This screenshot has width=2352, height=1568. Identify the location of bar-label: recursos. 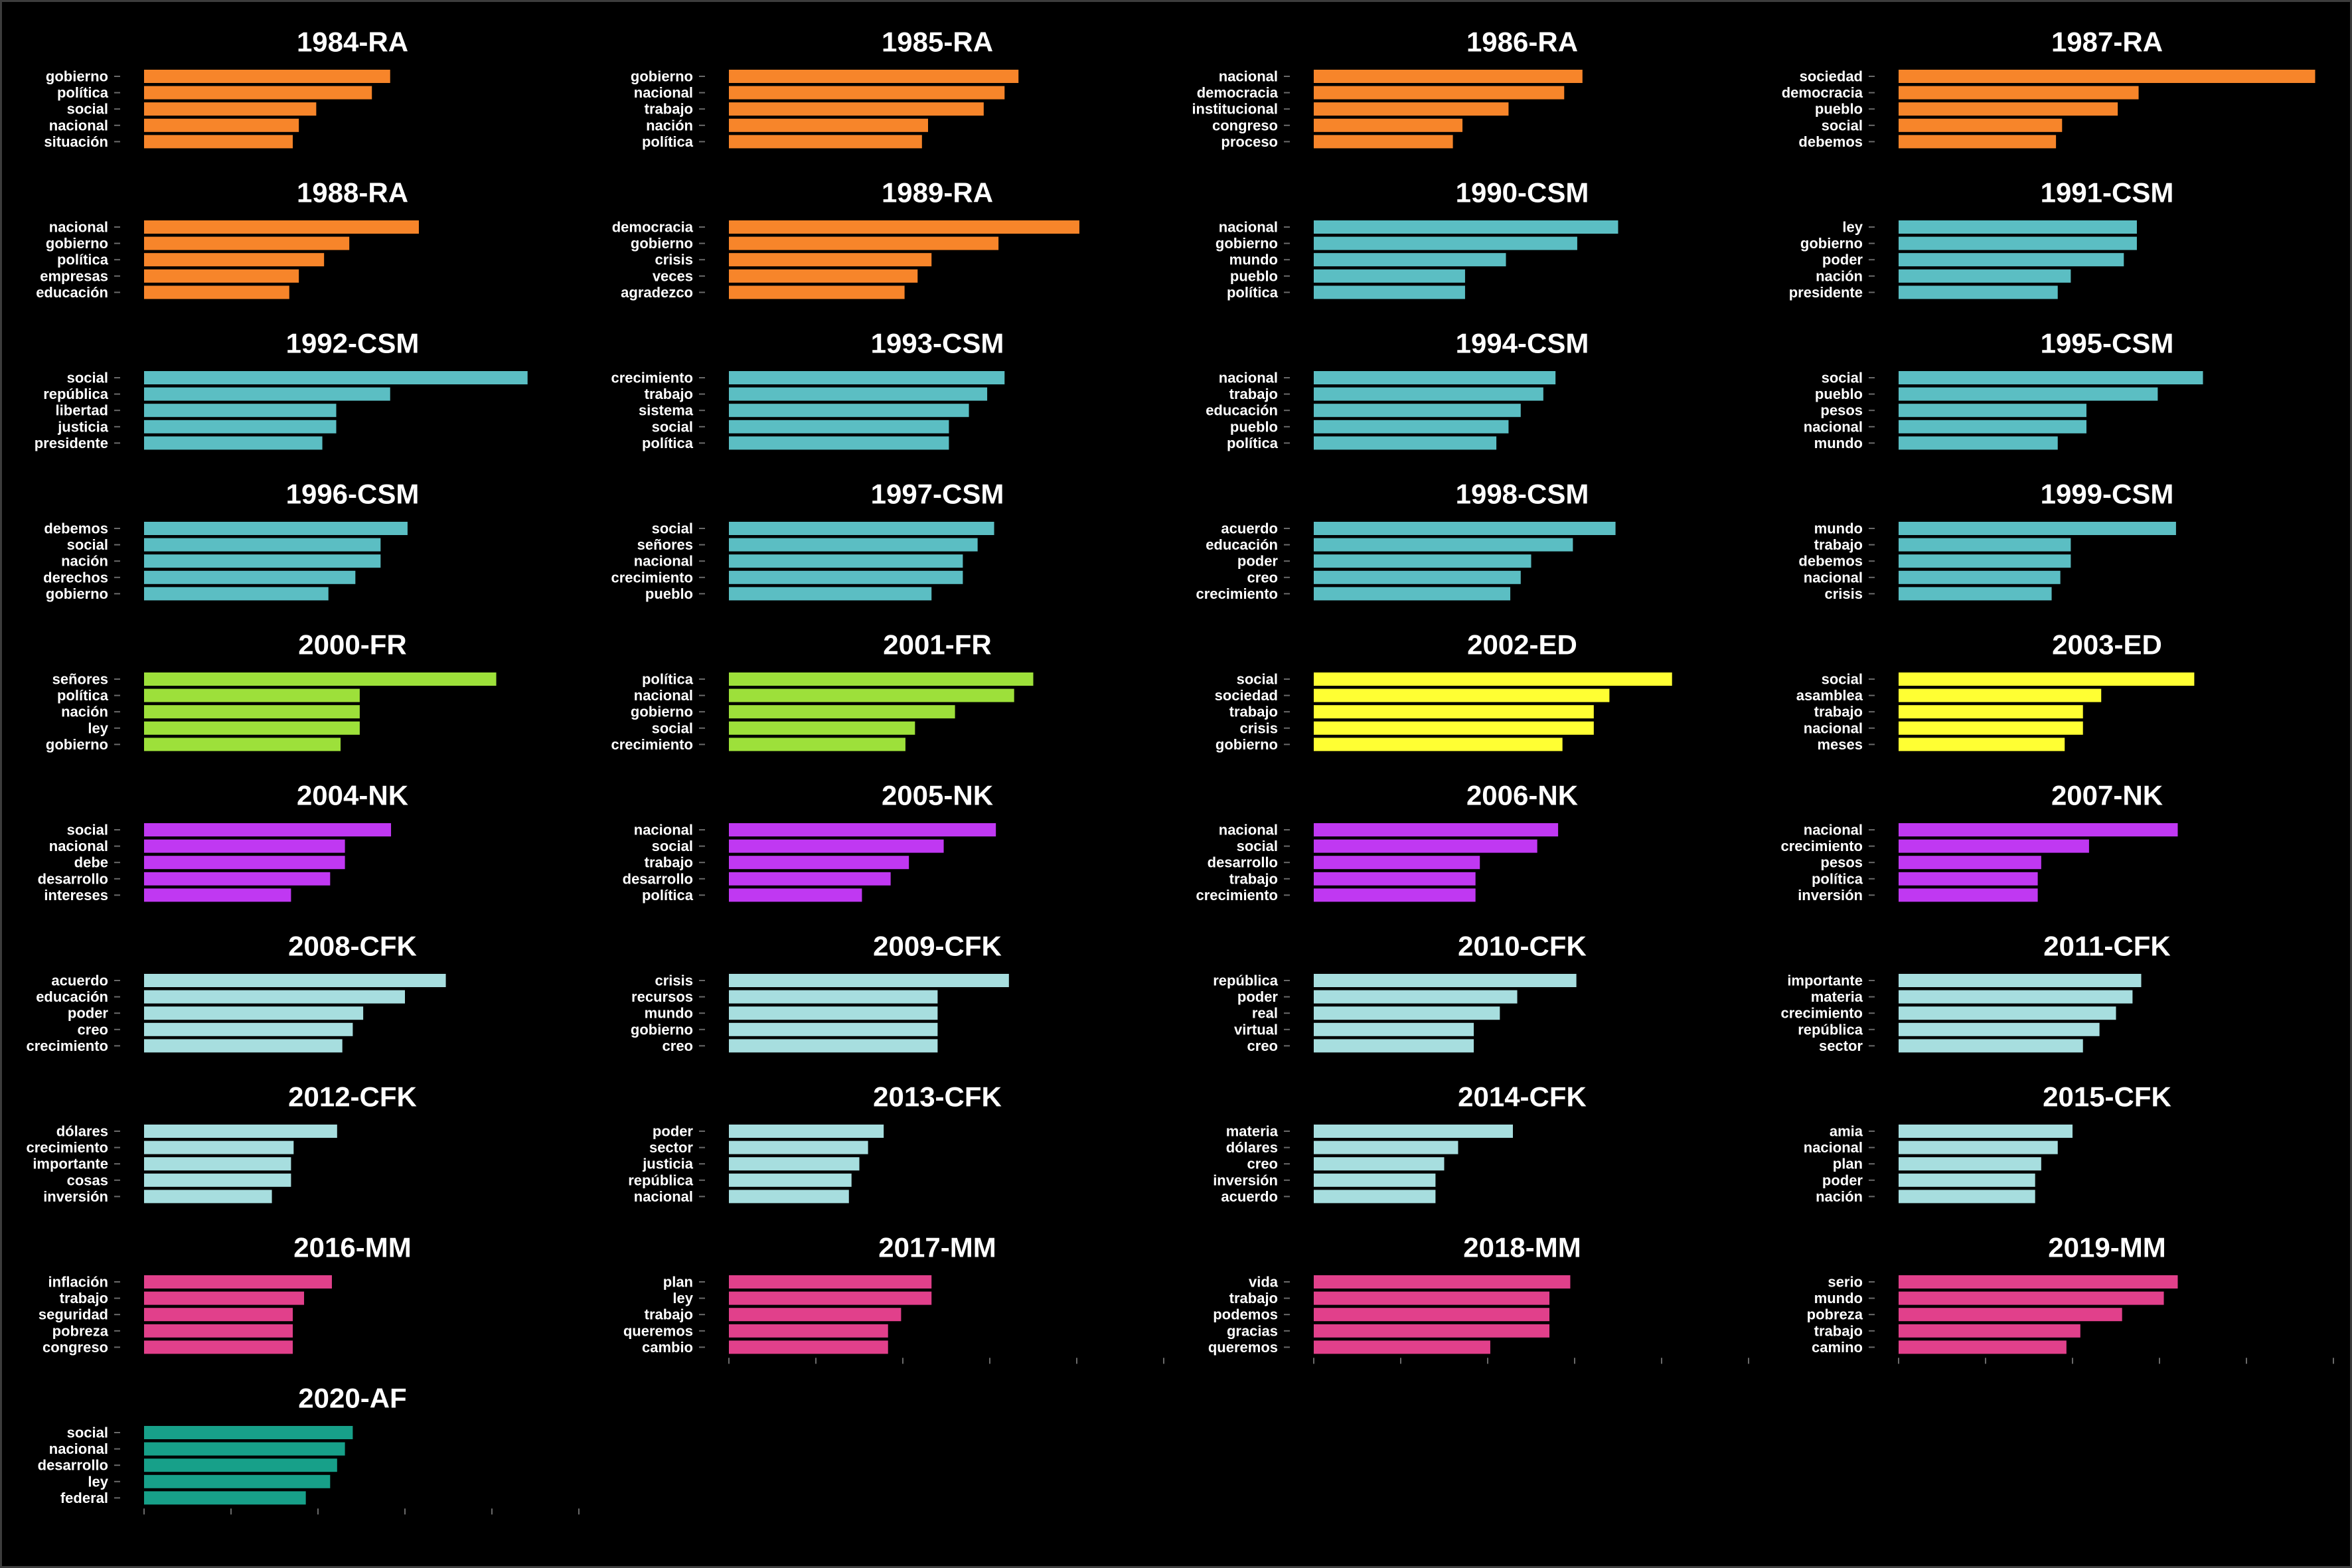
(662, 997).